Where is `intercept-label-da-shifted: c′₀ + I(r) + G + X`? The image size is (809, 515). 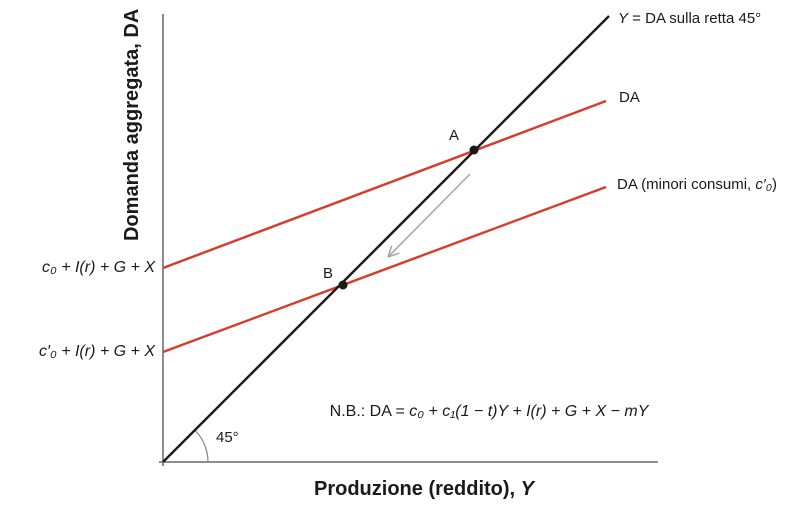
intercept-label-da-shifted: c′₀ + I(r) + G + X is located at coordinates (97, 351).